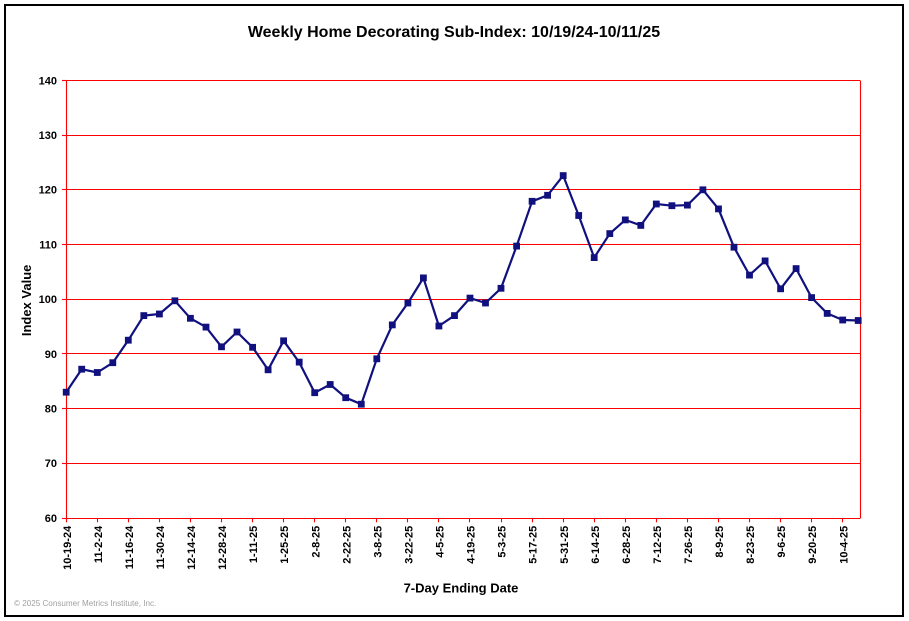  Describe the element at coordinates (48, 81) in the screenshot. I see `svg-text: 140` at that location.